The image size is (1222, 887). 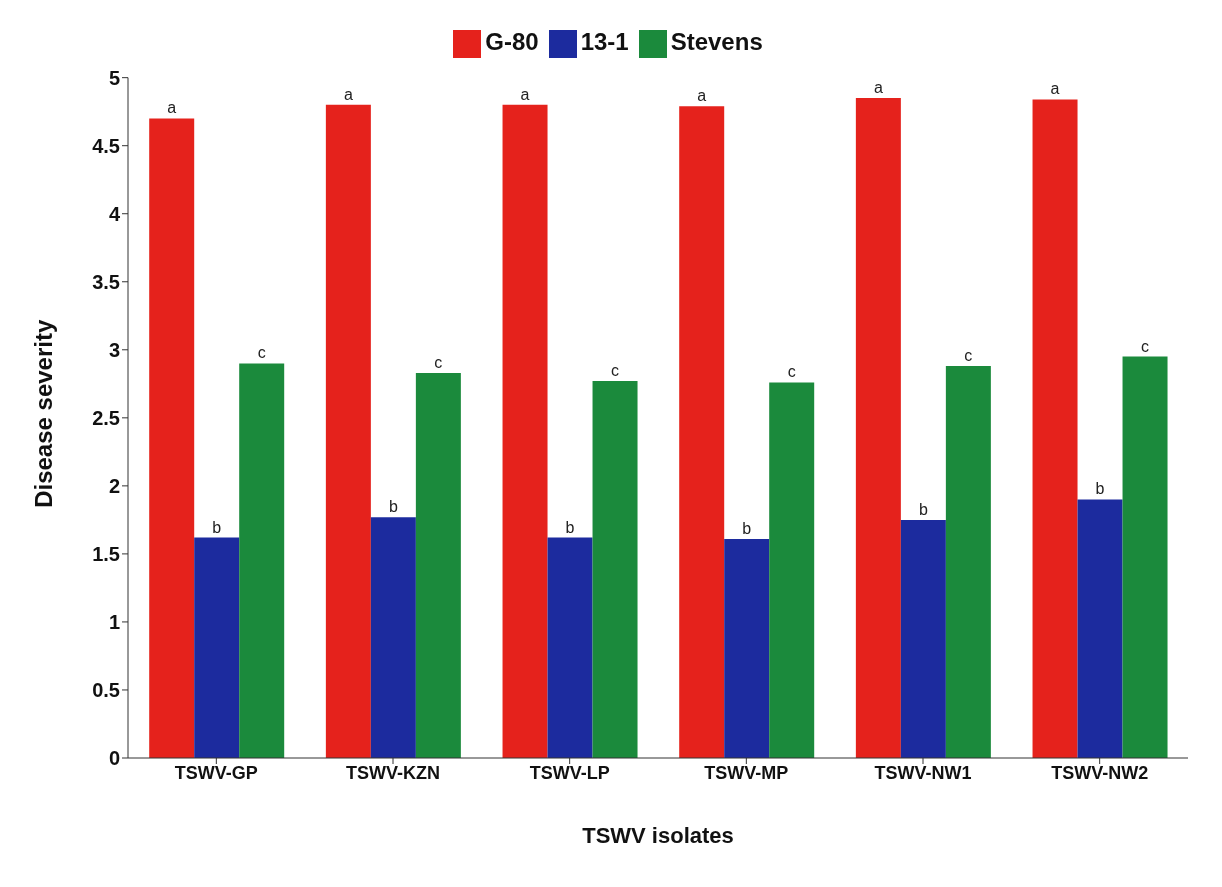 I want to click on y-tick-label: 2.5, so click(x=106, y=417).